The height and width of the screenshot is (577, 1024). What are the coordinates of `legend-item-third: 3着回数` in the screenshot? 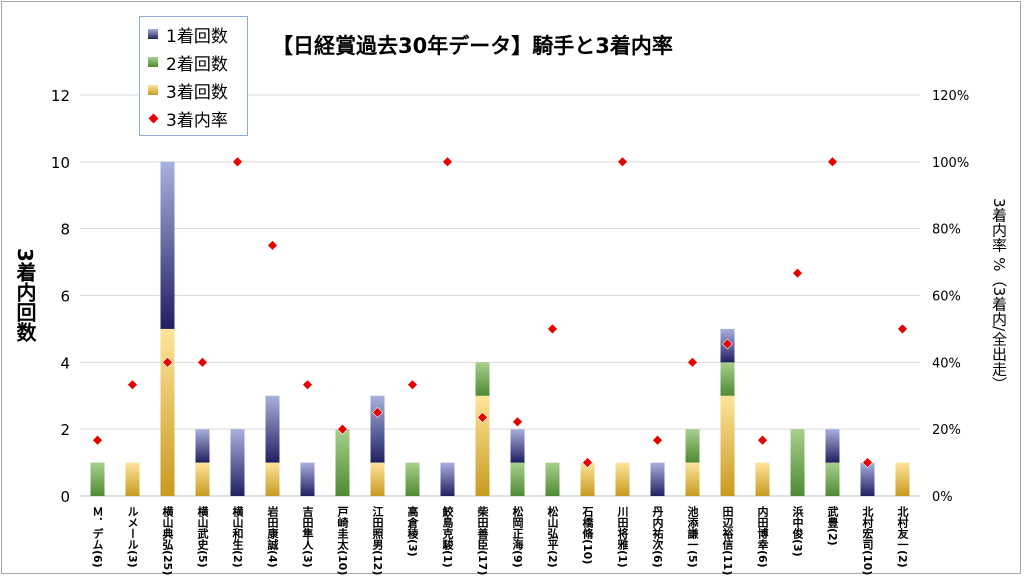 It's located at (188, 90).